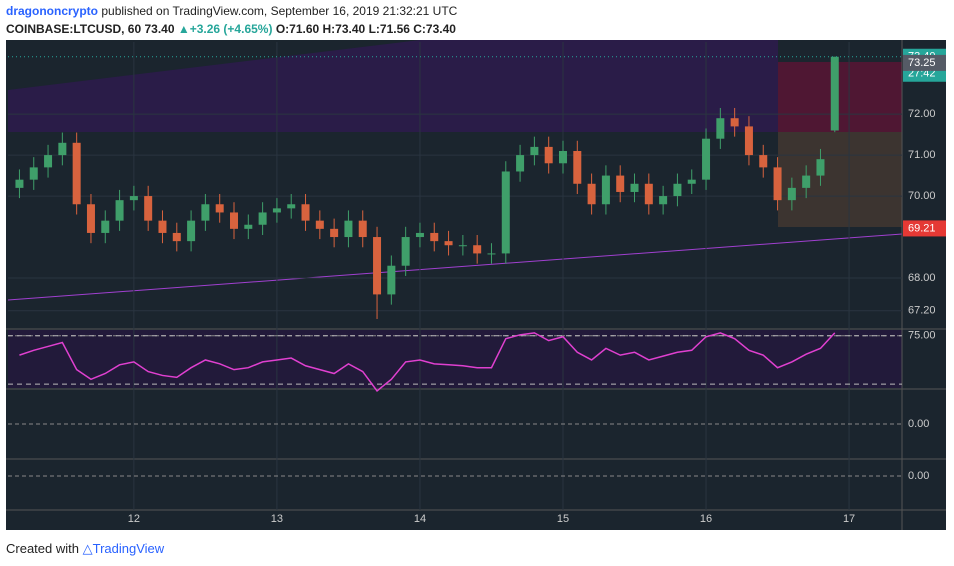 This screenshot has width=954, height=566. What do you see at coordinates (123, 548) in the screenshot?
I see `brand: △TradingView` at bounding box center [123, 548].